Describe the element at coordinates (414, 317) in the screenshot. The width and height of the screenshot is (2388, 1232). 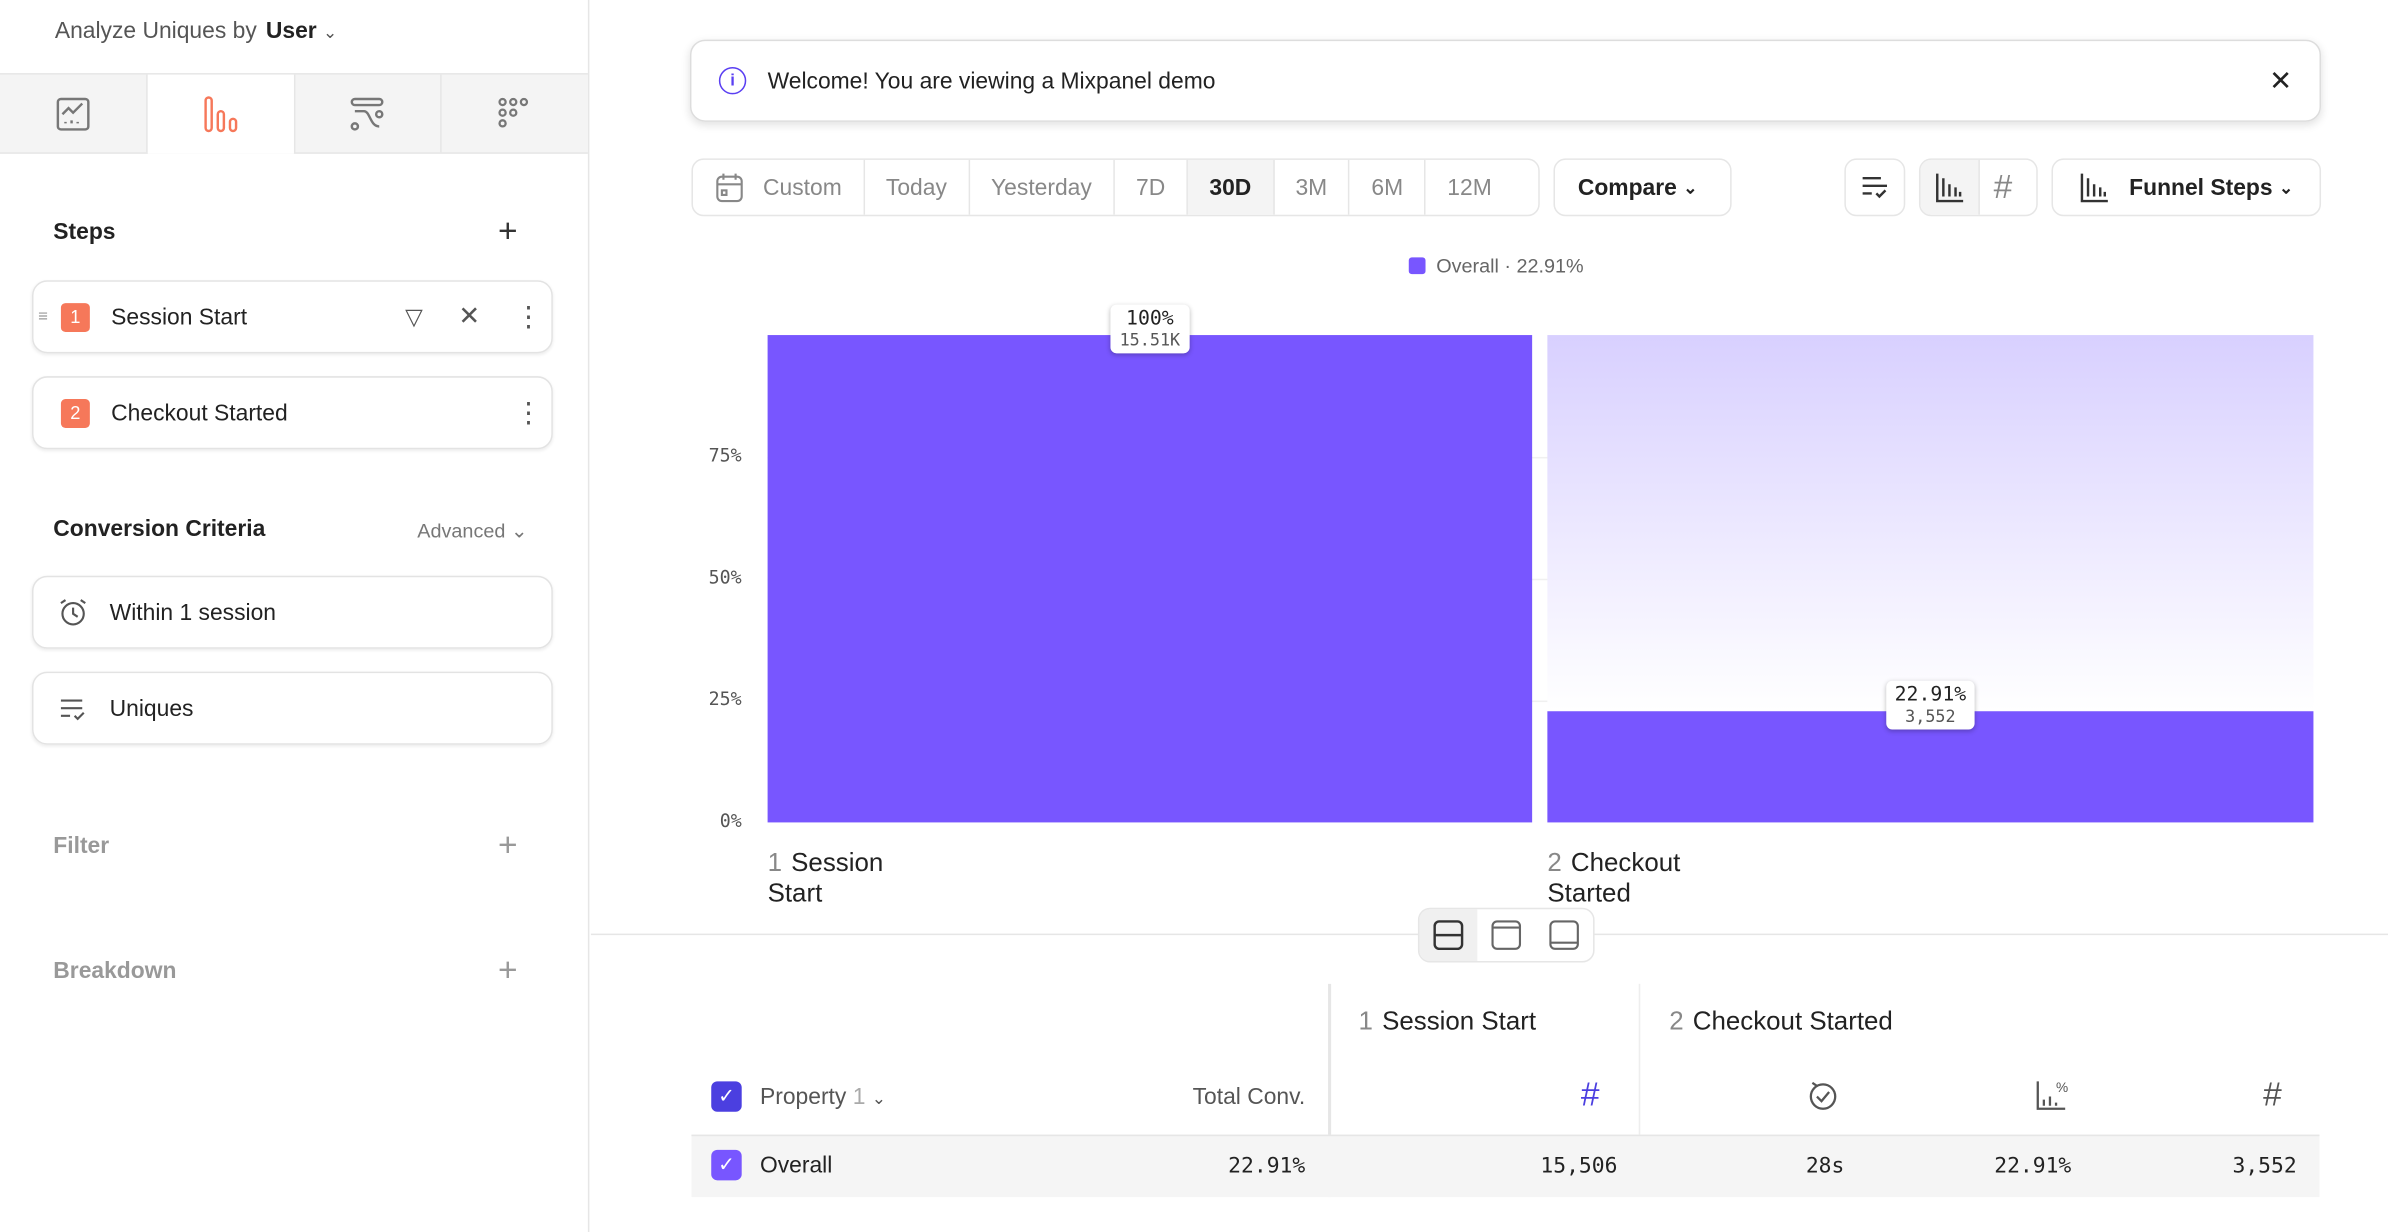
I see `filter-icon: ▽` at that location.